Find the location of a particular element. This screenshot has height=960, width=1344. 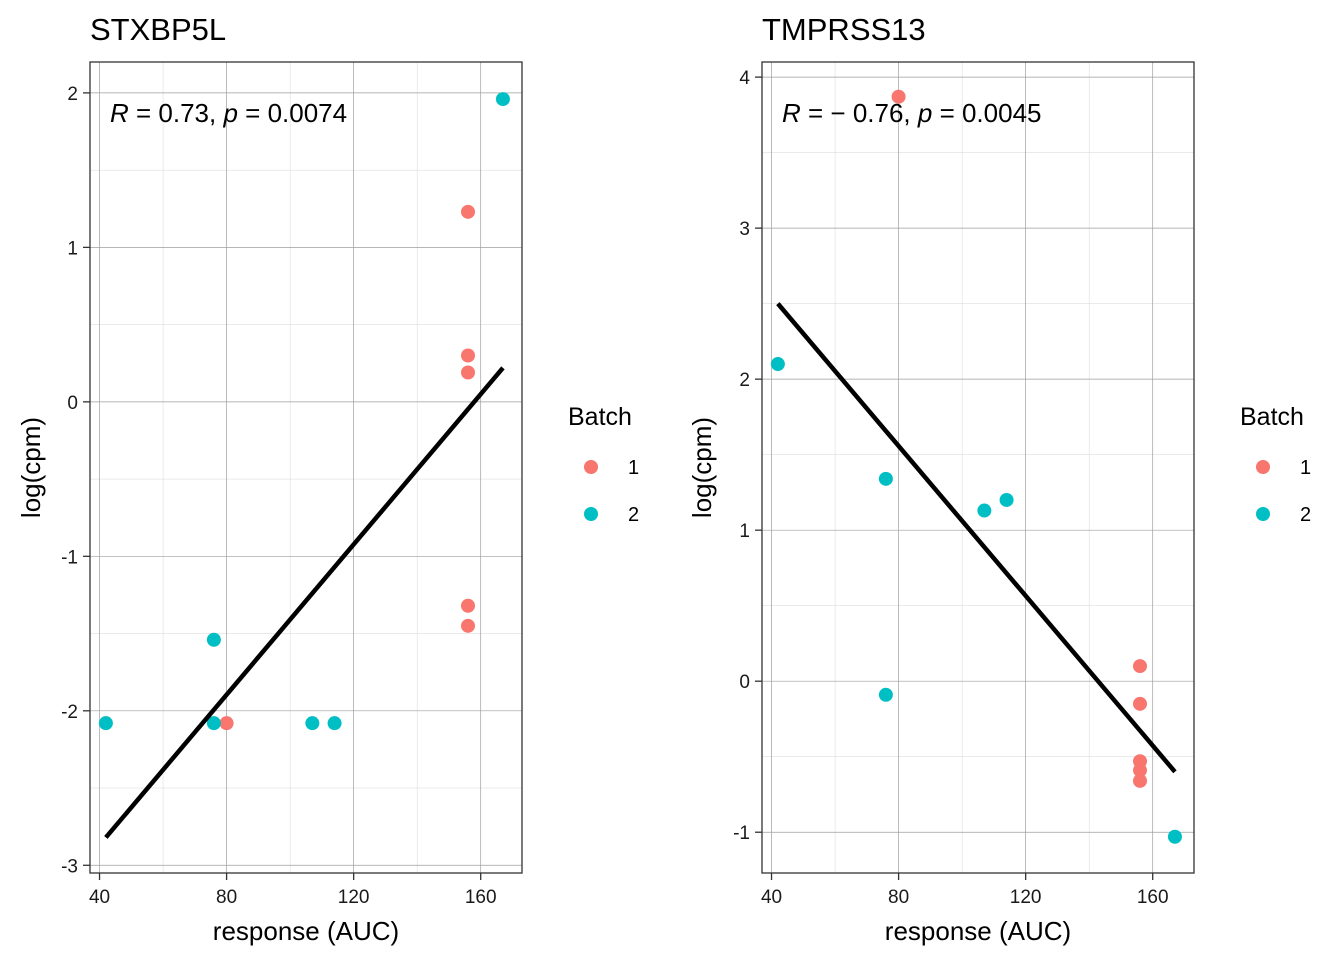

y-tick-label: -2 is located at coordinates (69, 712).